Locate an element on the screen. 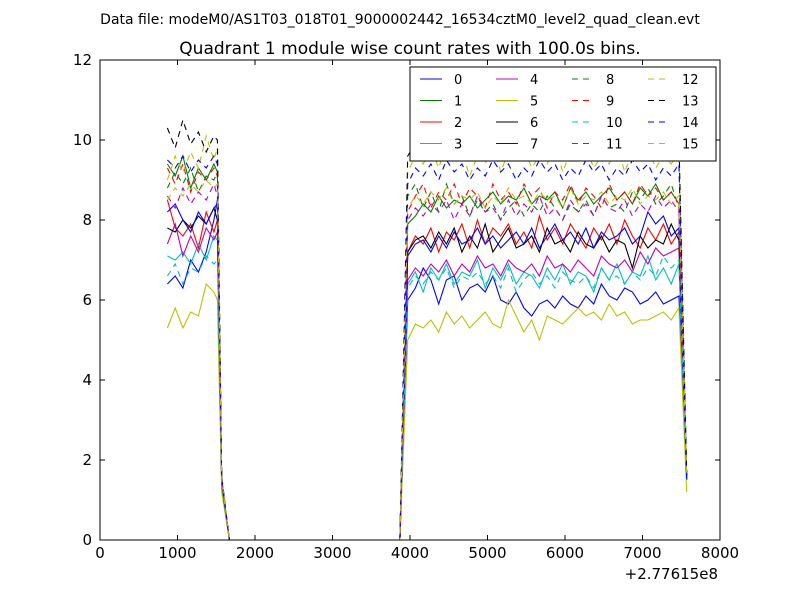  x-tick-label: 3000 is located at coordinates (332, 553).